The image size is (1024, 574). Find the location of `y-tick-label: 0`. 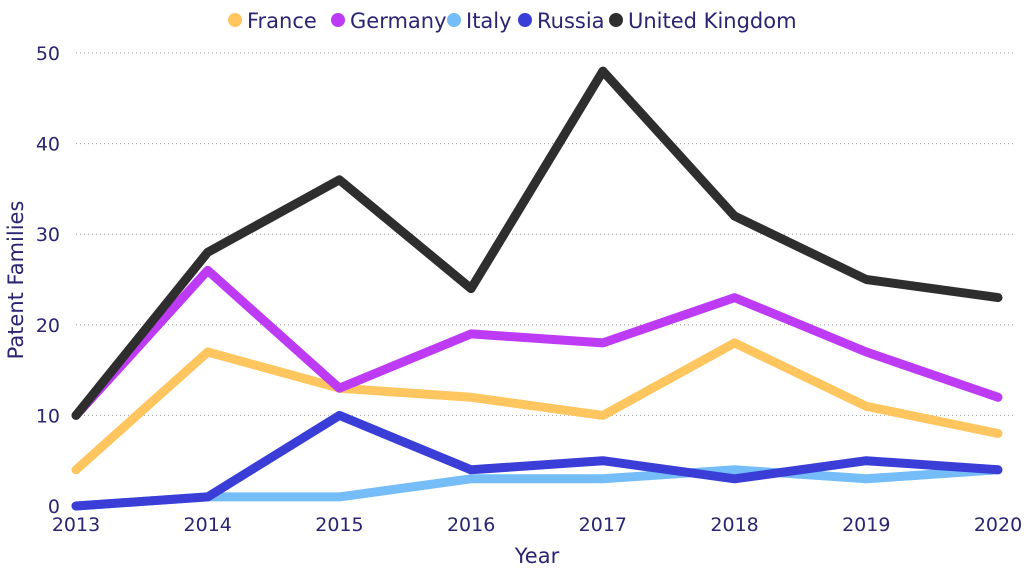

y-tick-label: 0 is located at coordinates (54, 507).